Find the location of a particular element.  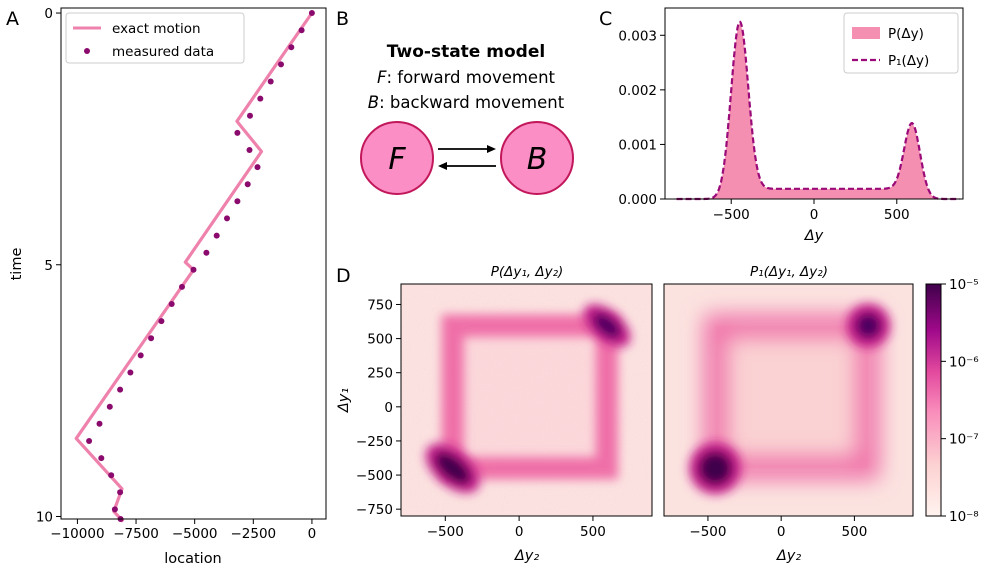

heatmap-model-interior is located at coordinates (792, 397).